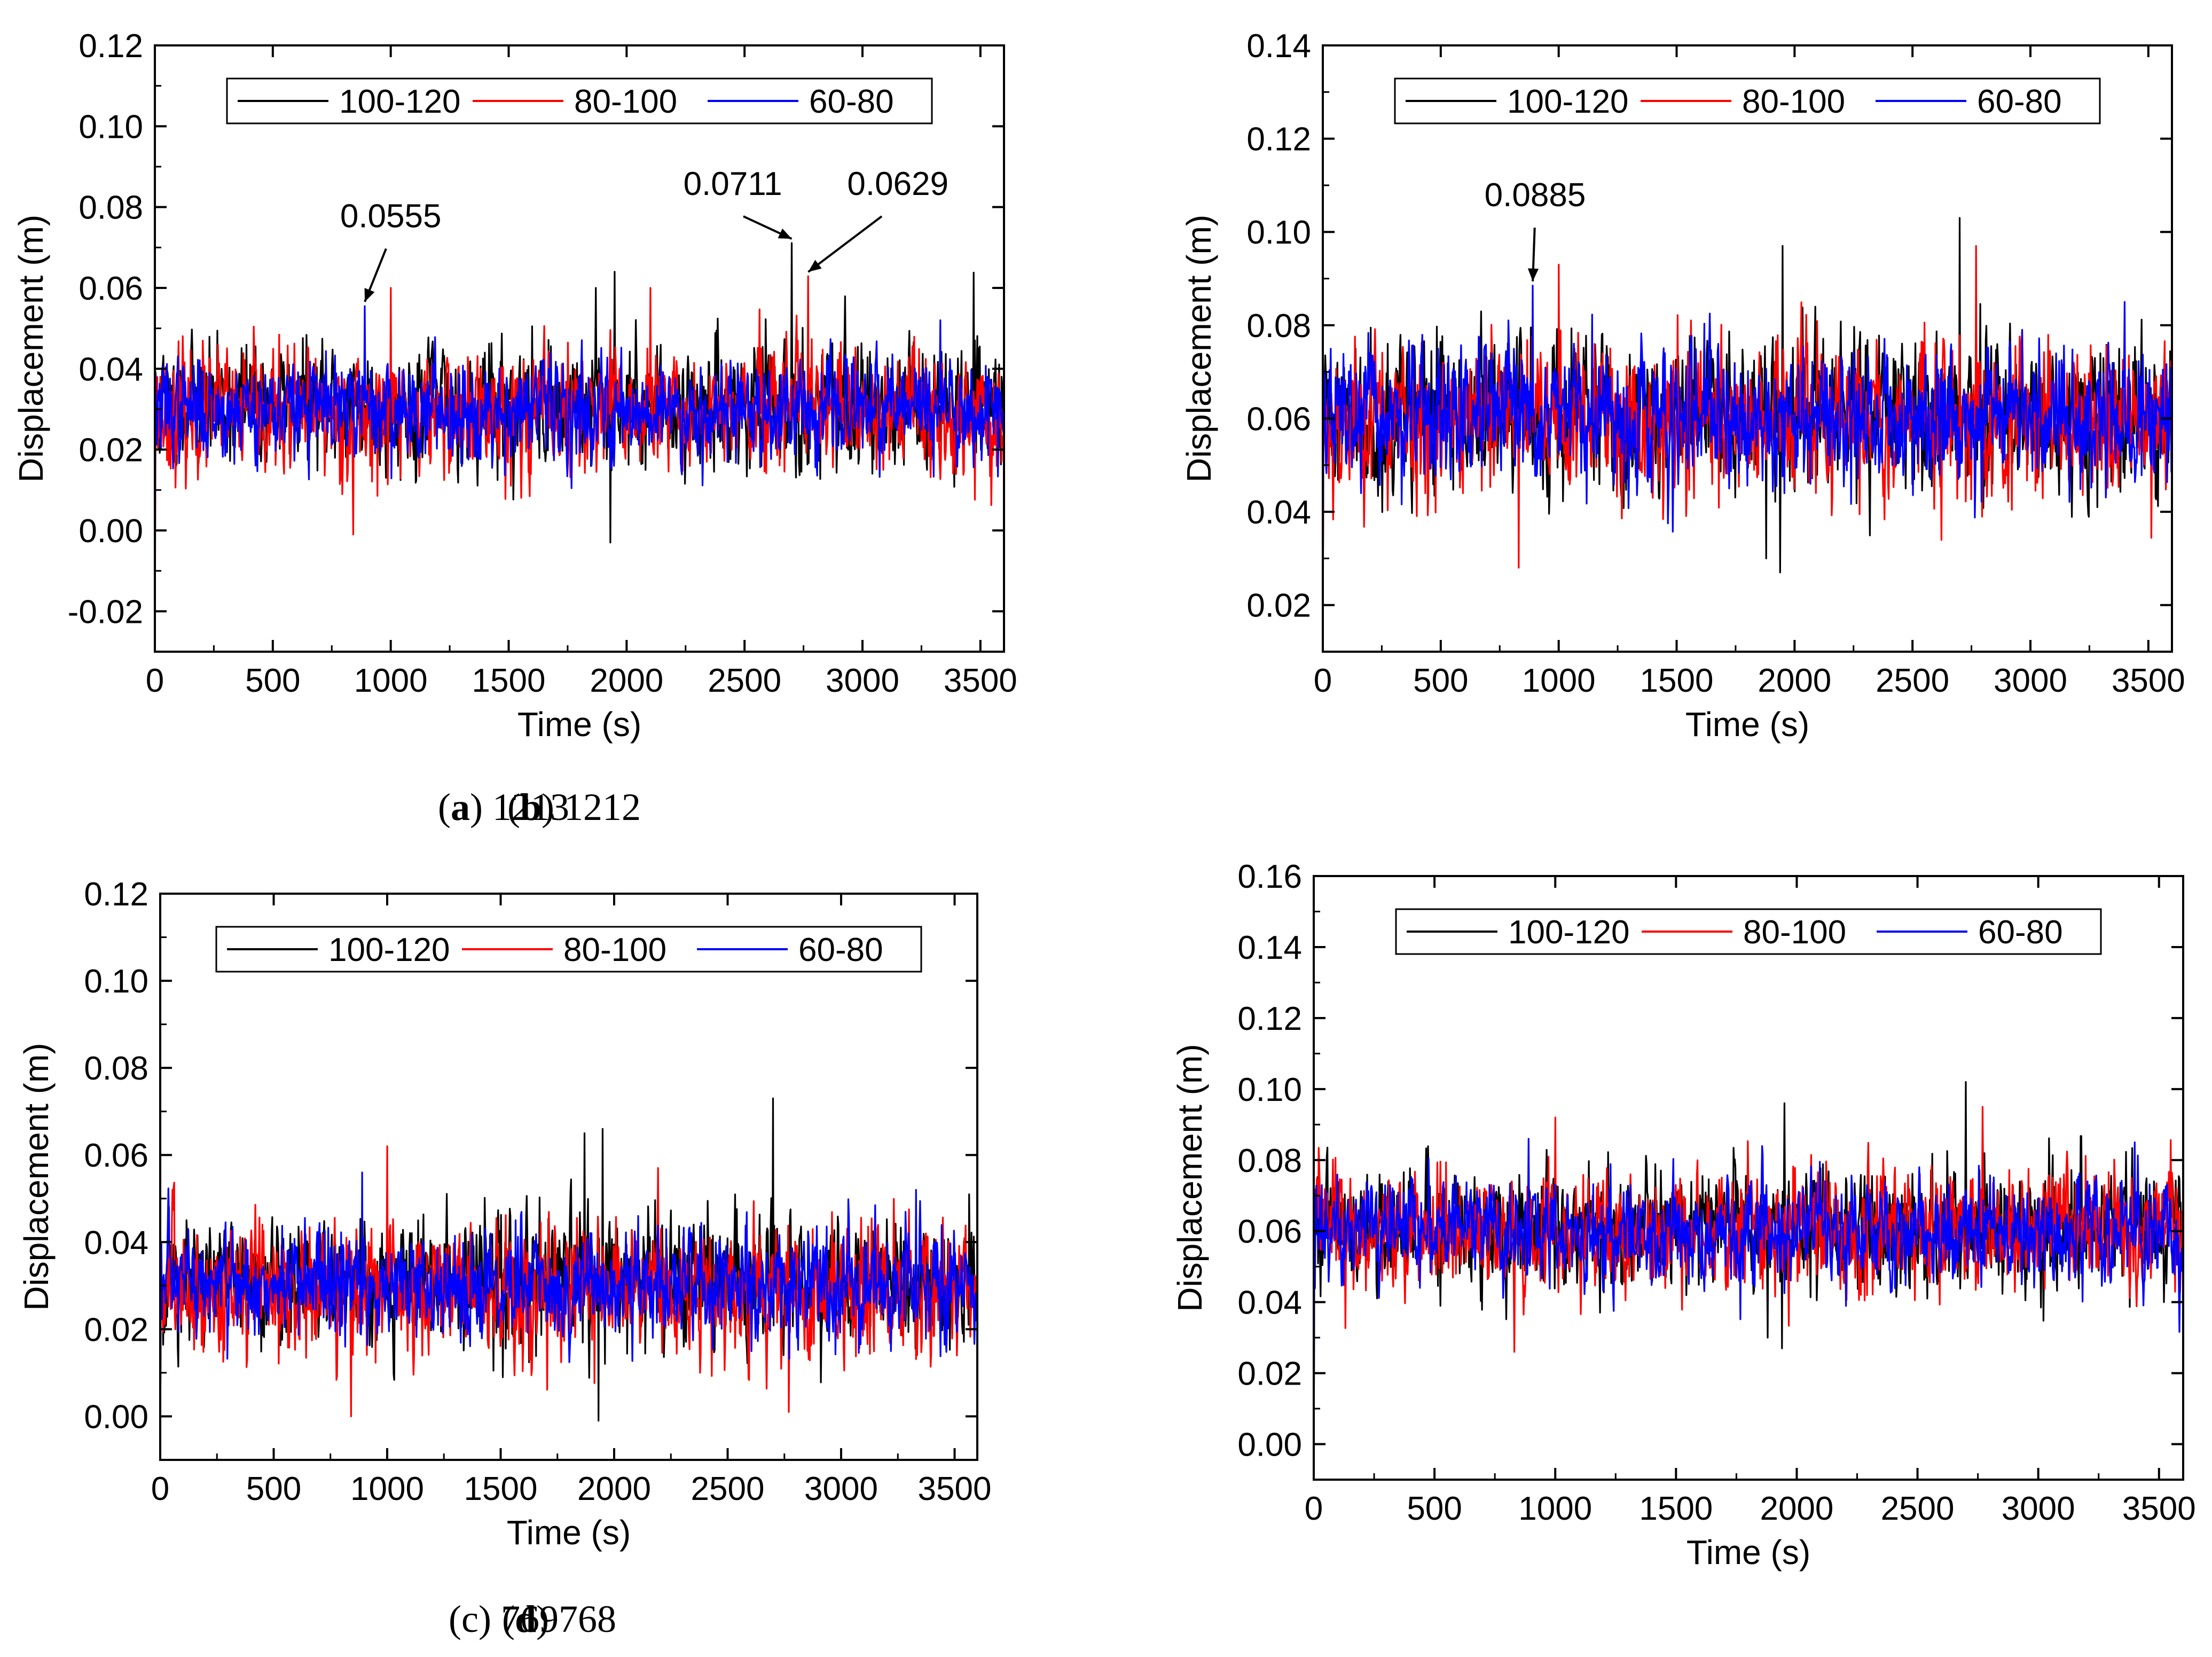  Describe the element at coordinates (898, 184) in the screenshot. I see `svg-text: 0.0629` at that location.